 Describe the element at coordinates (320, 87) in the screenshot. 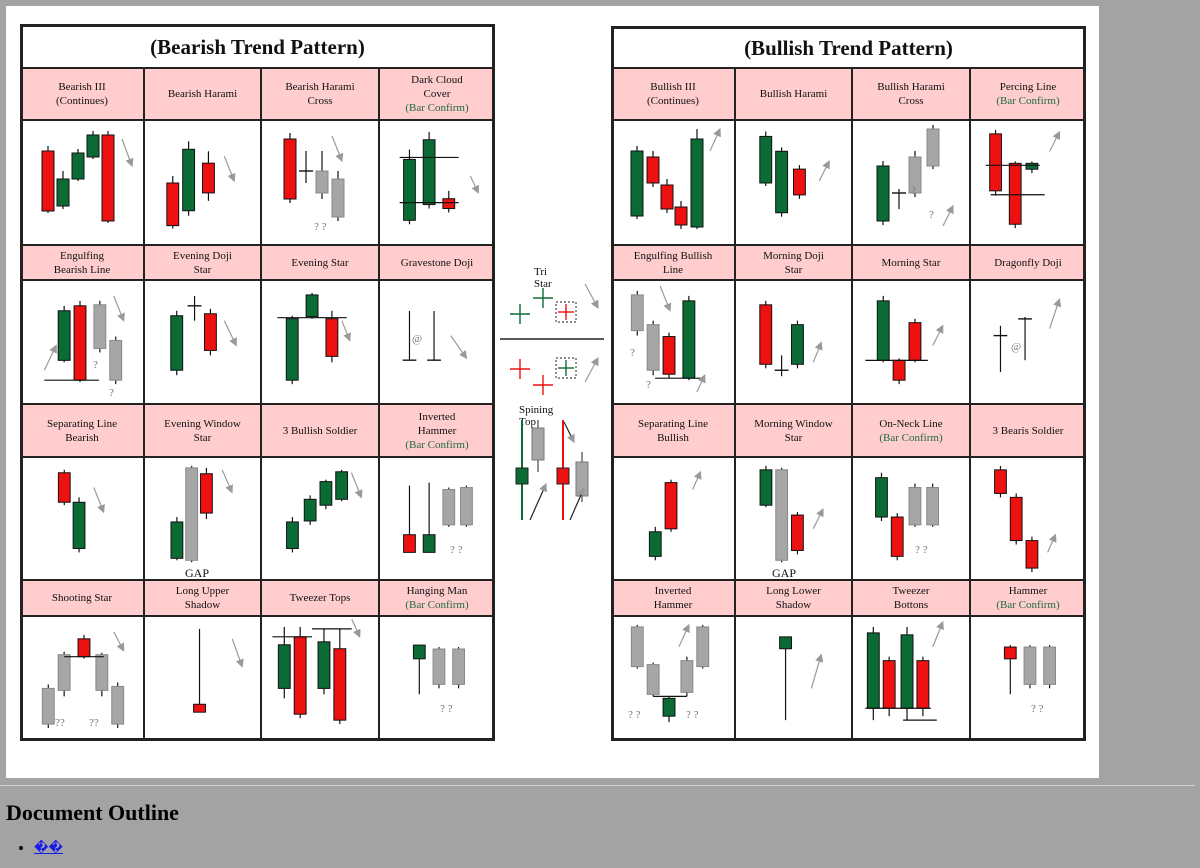

I see `pattern-name: Bearish Harami` at that location.